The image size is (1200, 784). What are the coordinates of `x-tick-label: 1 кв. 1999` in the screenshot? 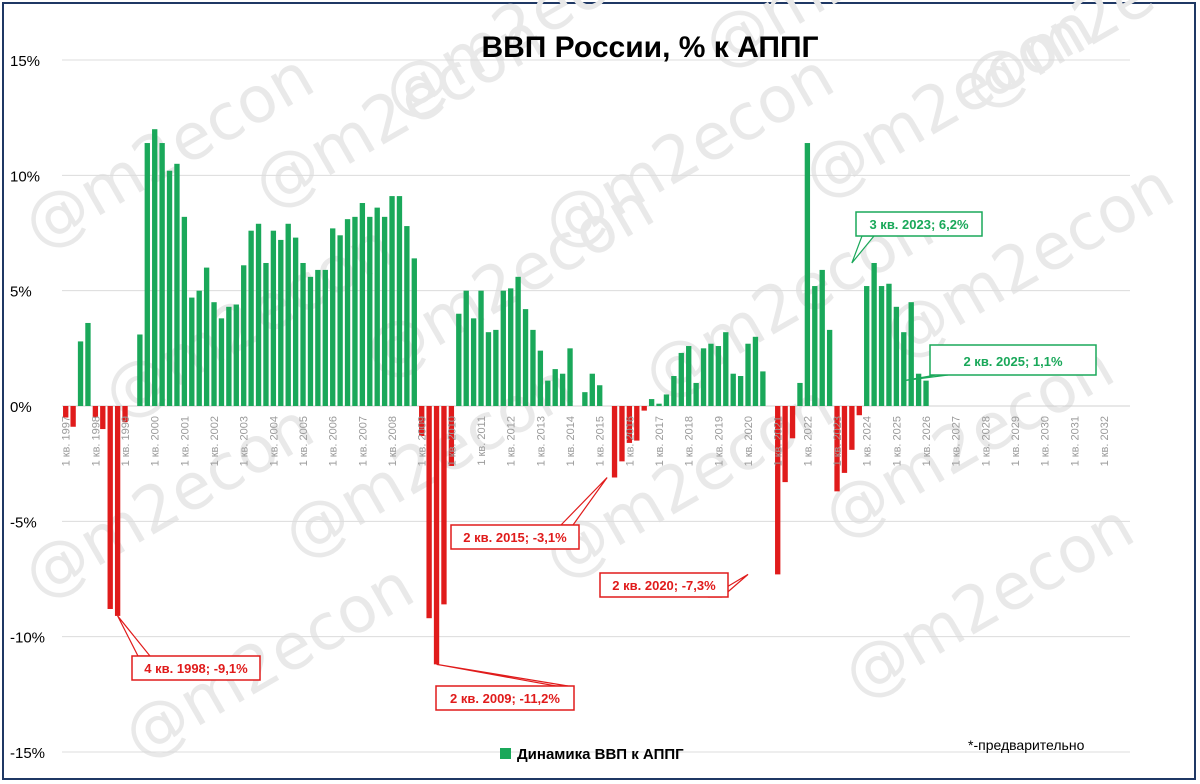 It's located at (126, 441).